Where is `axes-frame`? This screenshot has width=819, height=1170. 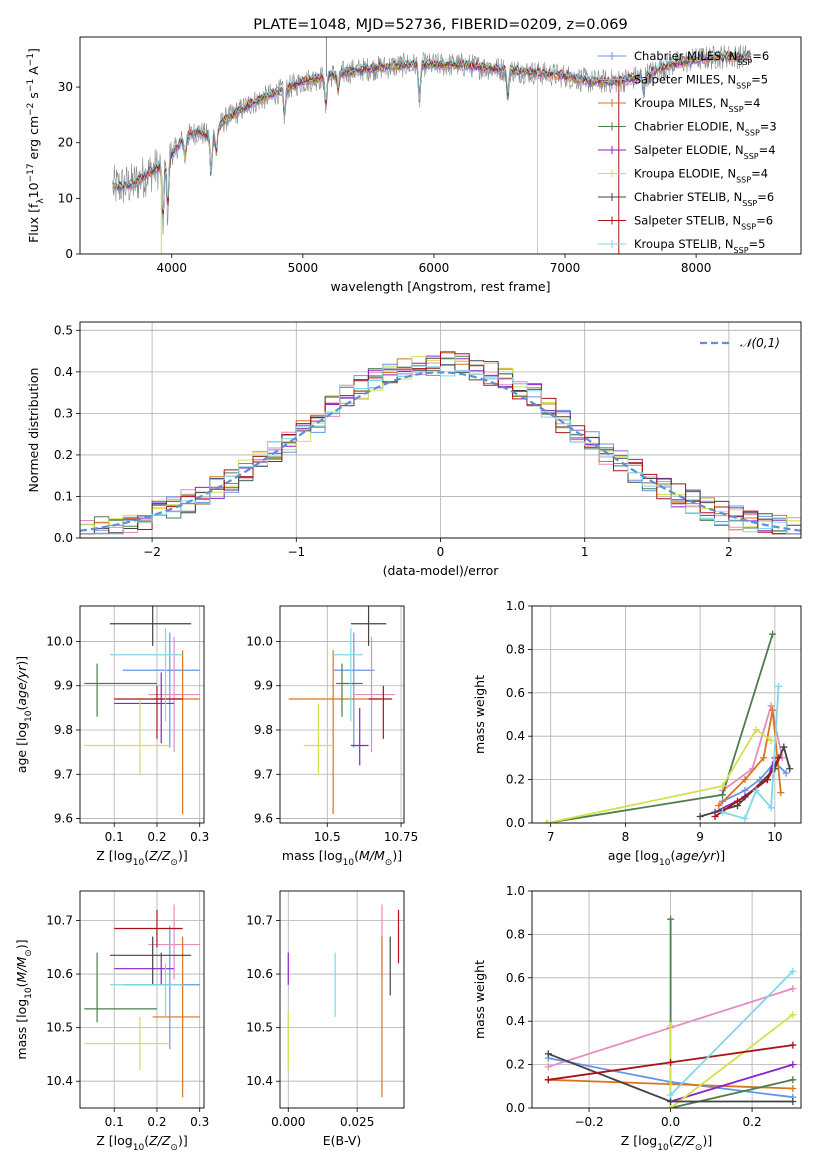
axes-frame is located at coordinates (342, 714).